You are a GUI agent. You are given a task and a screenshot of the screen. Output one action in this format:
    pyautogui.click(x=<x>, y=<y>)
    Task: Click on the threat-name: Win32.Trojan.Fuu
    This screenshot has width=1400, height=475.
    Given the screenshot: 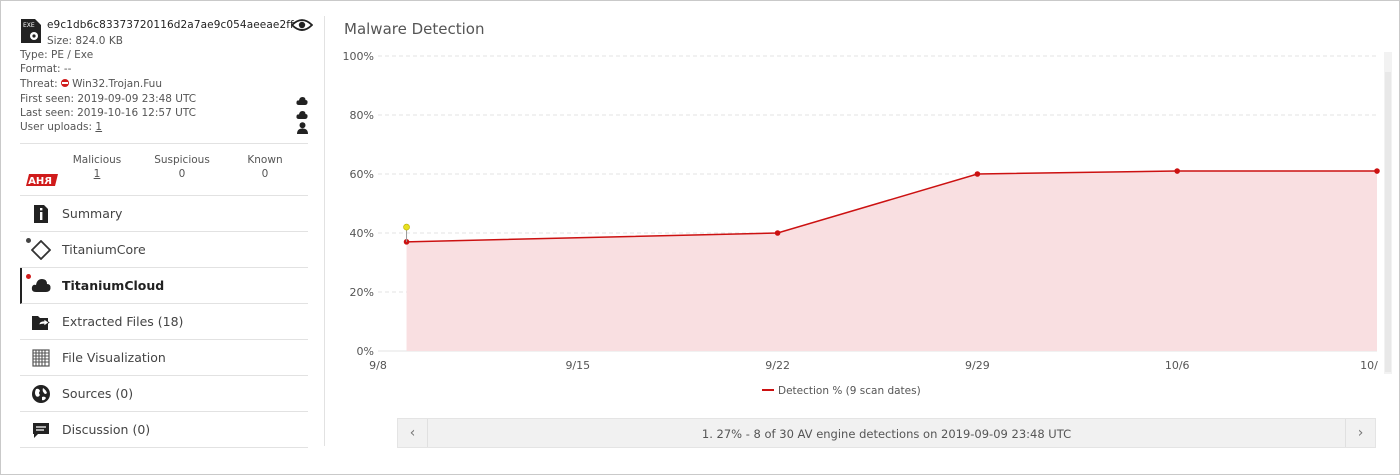 What is the action you would take?
    pyautogui.click(x=117, y=84)
    